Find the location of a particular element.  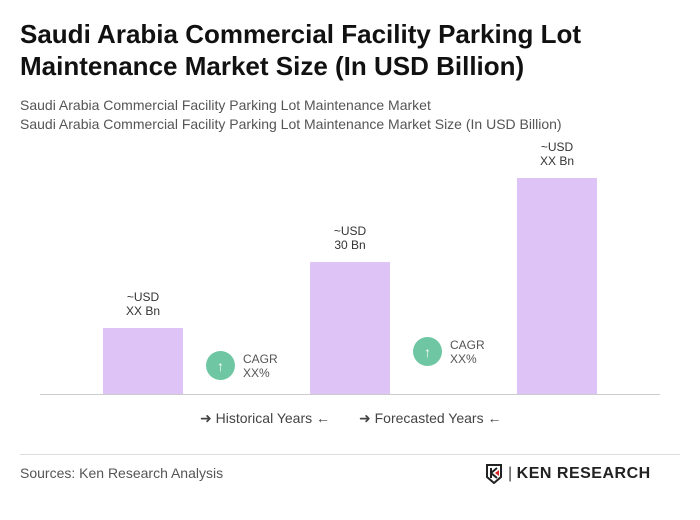

cagr-badge-1: ↑ CAGR XX% is located at coordinates (242, 365).